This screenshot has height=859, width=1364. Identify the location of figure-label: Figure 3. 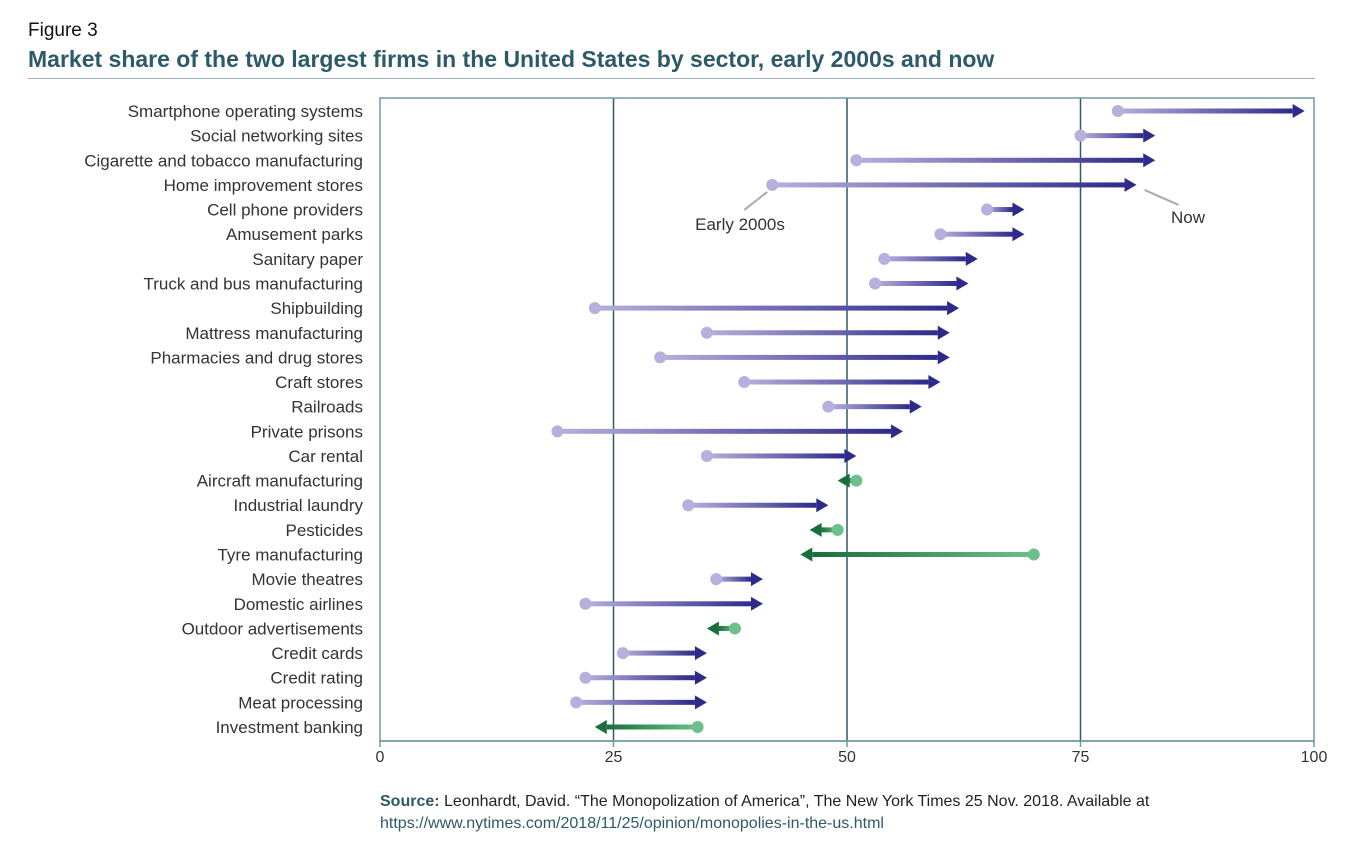
(63, 30).